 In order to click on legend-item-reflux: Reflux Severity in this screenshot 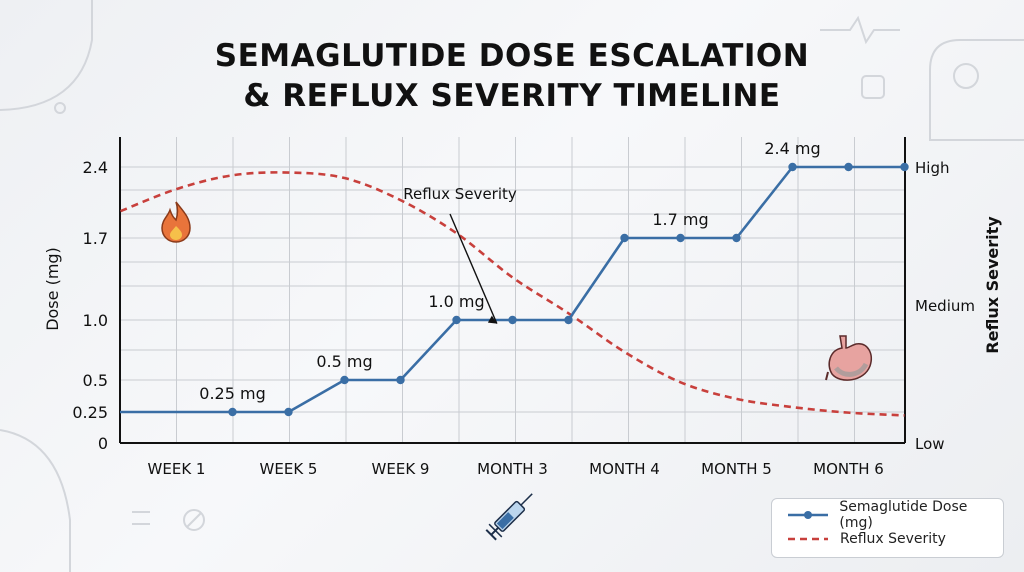, I will do `click(866, 539)`.